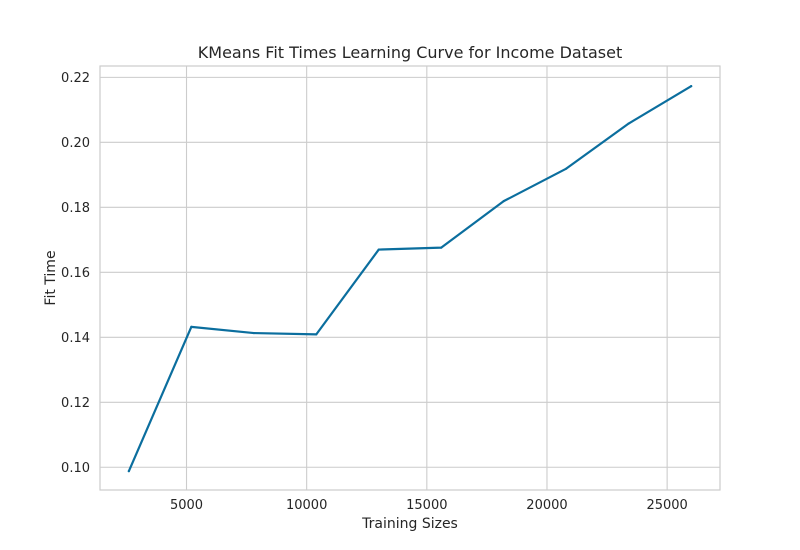  I want to click on y-tick-label: 0.10, so click(75, 468).